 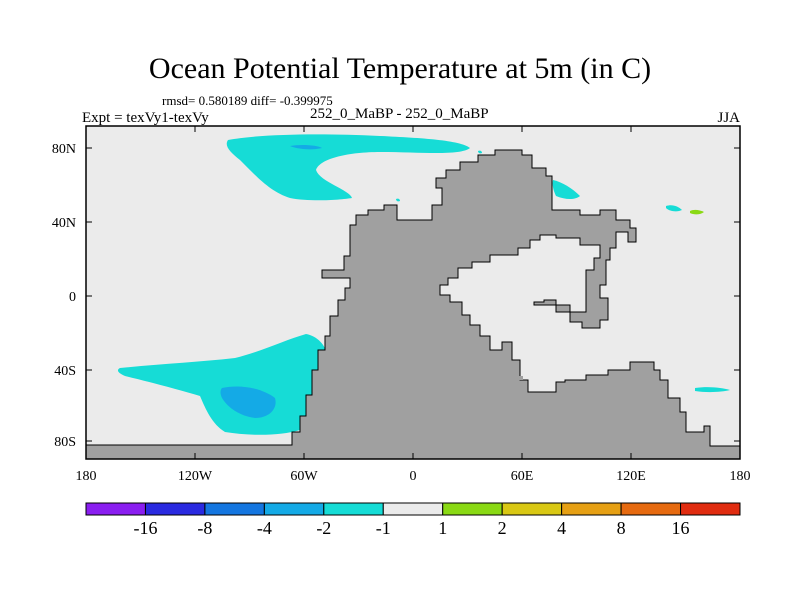 What do you see at coordinates (64, 149) in the screenshot?
I see `y-tick-label: 80N` at bounding box center [64, 149].